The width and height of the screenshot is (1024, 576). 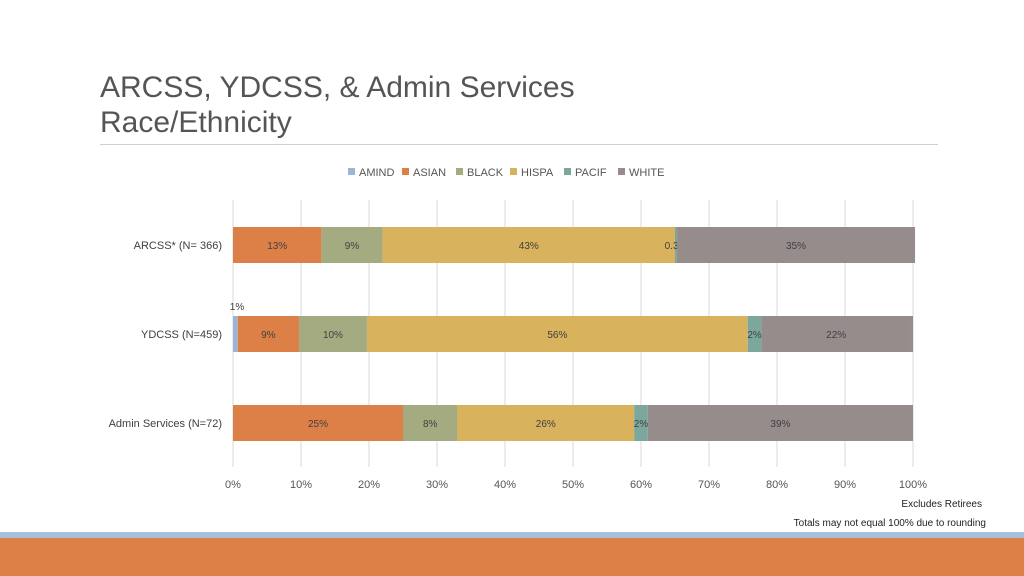 I want to click on data-label-black: 8%, so click(x=430, y=424).